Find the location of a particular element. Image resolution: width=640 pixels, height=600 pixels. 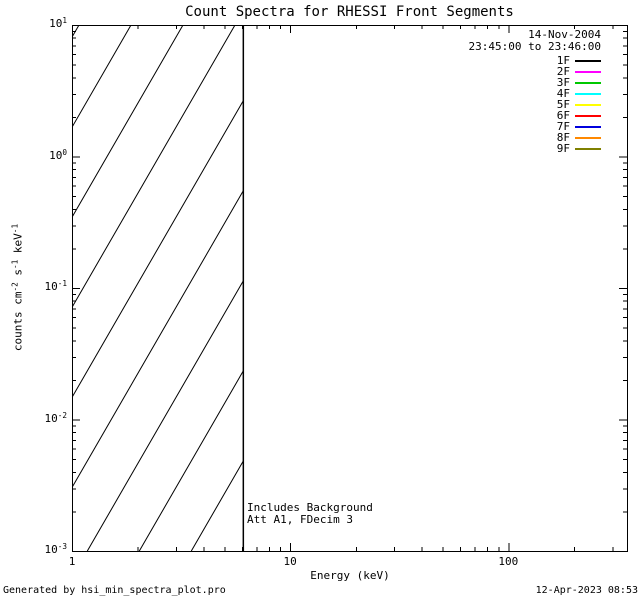

legend-label: 8F is located at coordinates (563, 137).